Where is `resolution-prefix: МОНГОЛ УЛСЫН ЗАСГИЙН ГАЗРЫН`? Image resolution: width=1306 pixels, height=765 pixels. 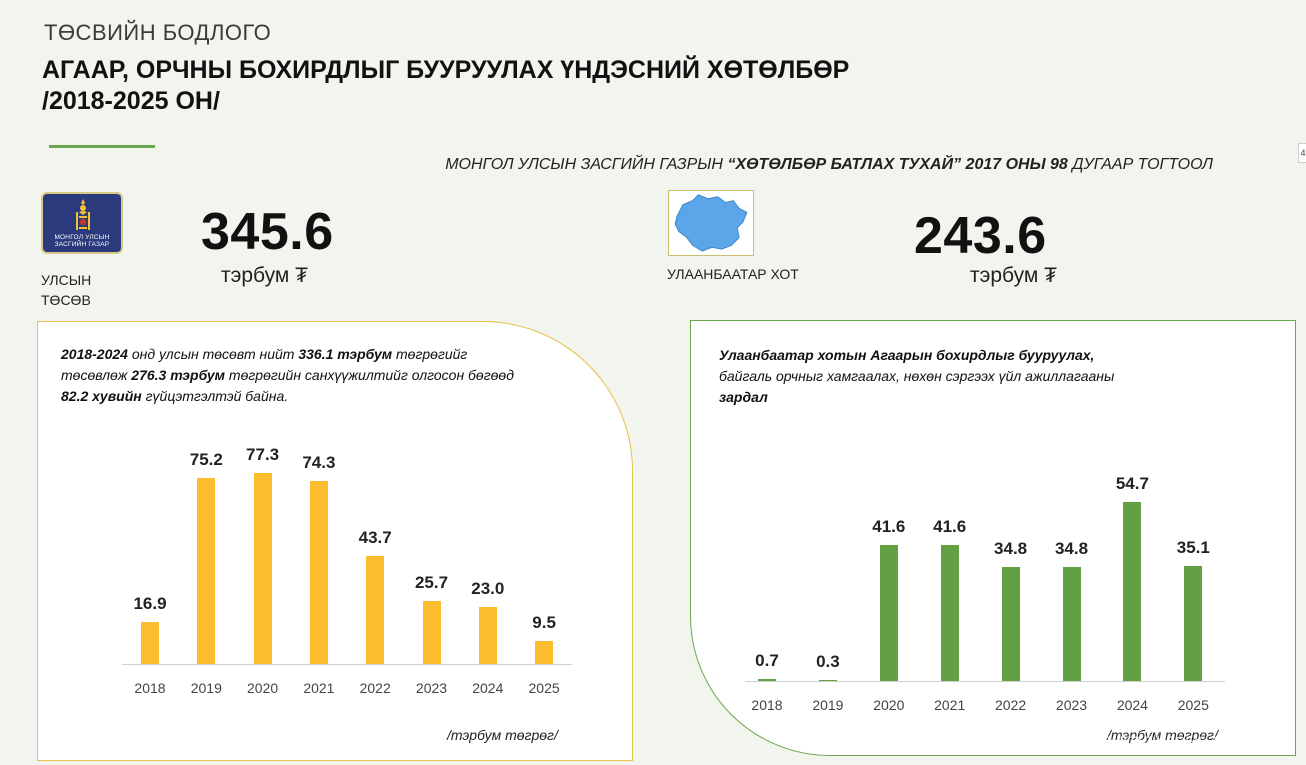
resolution-prefix: МОНГОЛ УЛСЫН ЗАСГИЙН ГАЗРЫН is located at coordinates (586, 164).